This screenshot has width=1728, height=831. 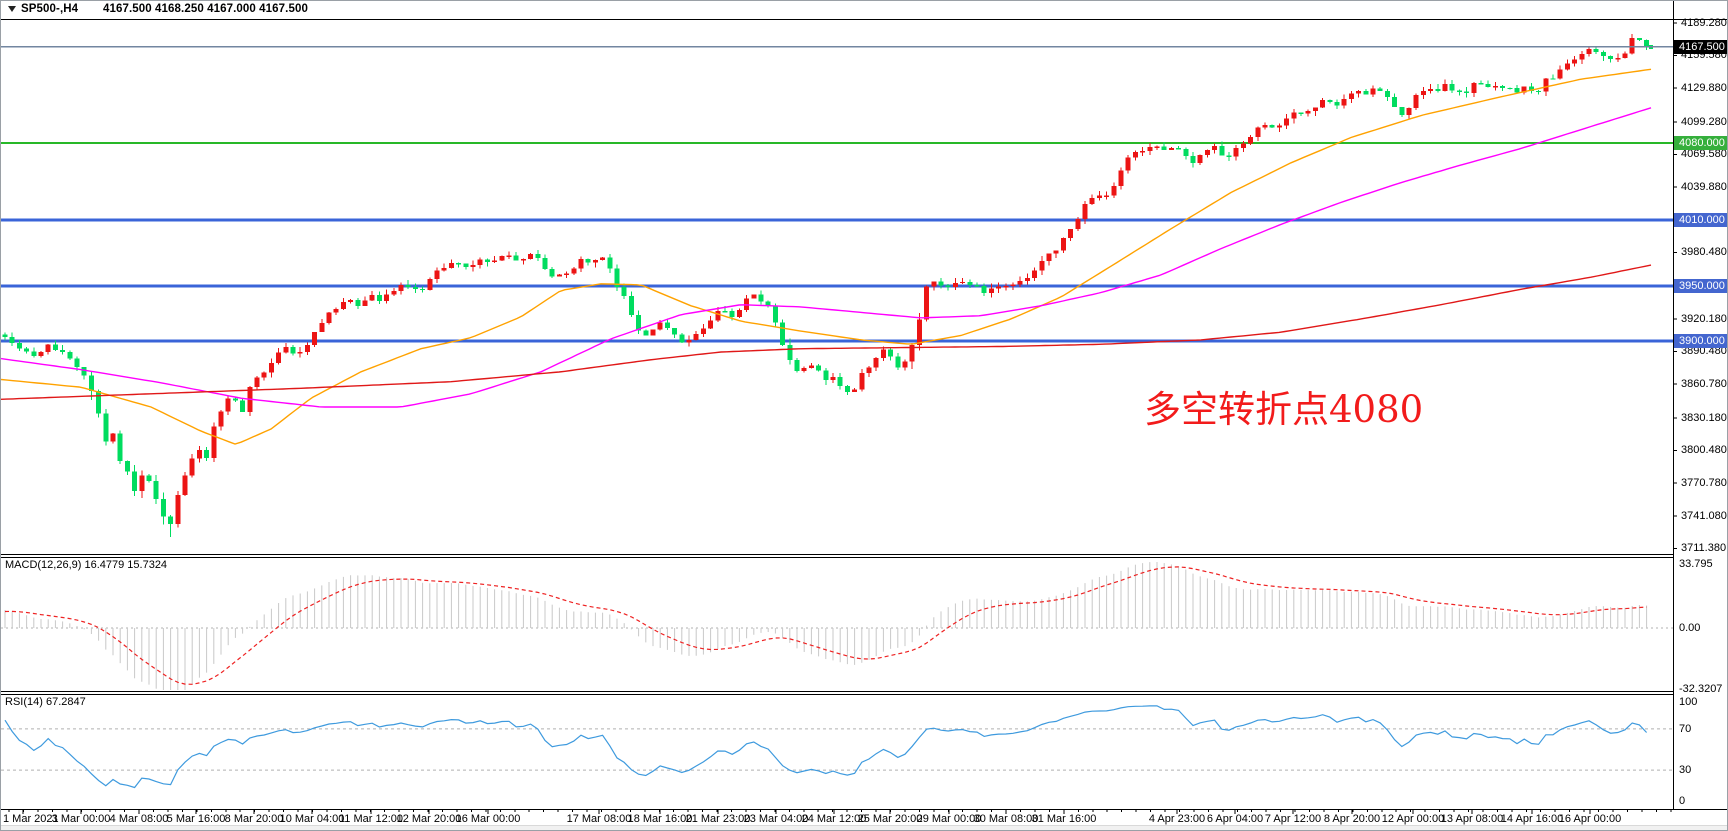 What do you see at coordinates (1701, 689) in the screenshot?
I see `macd-scale-label: -32.3207` at bounding box center [1701, 689].